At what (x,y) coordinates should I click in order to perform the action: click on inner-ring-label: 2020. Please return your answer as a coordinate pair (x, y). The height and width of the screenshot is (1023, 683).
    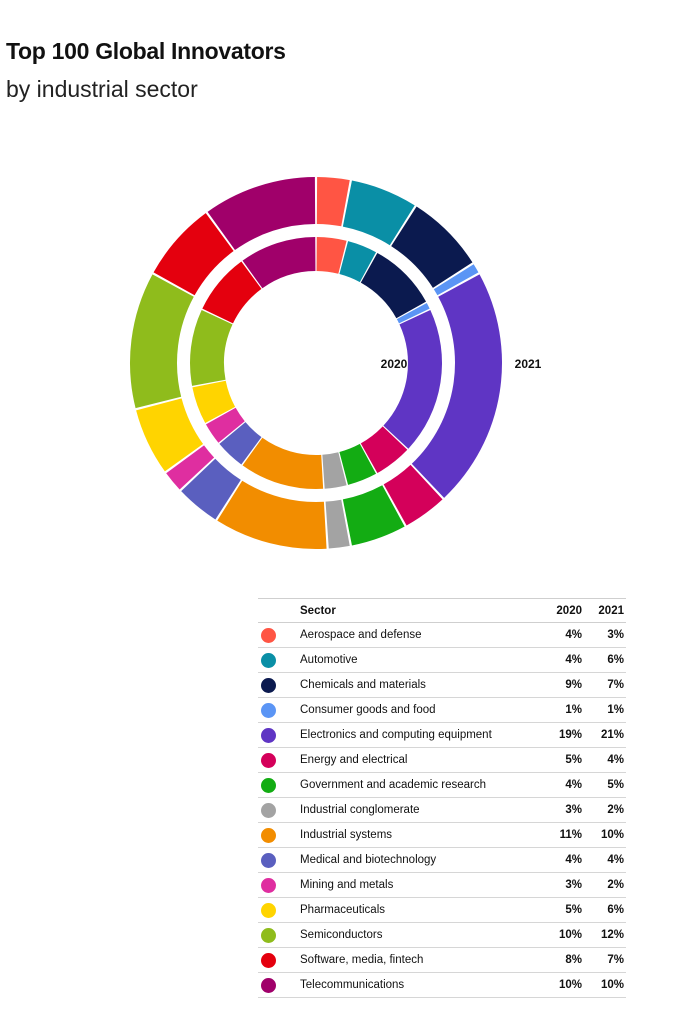
    Looking at the image, I should click on (394, 364).